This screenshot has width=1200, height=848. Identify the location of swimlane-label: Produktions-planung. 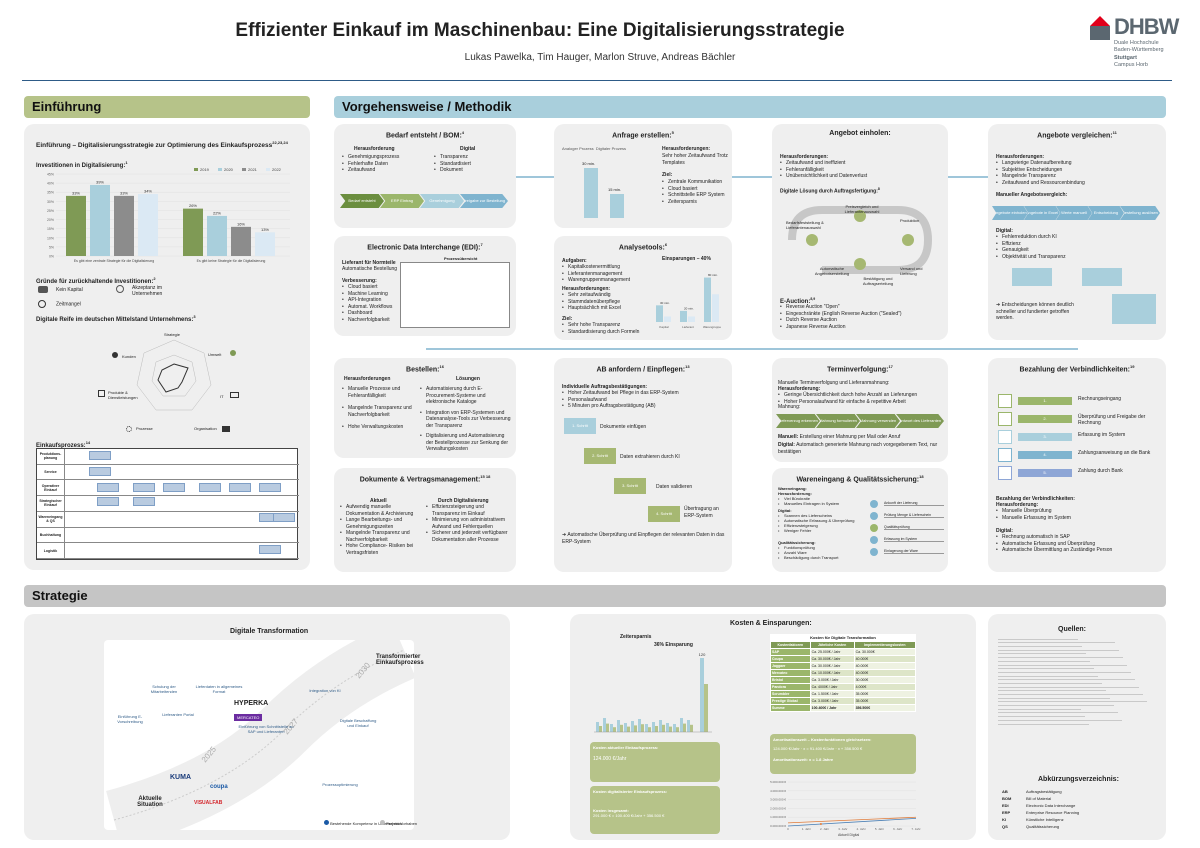
(51, 456).